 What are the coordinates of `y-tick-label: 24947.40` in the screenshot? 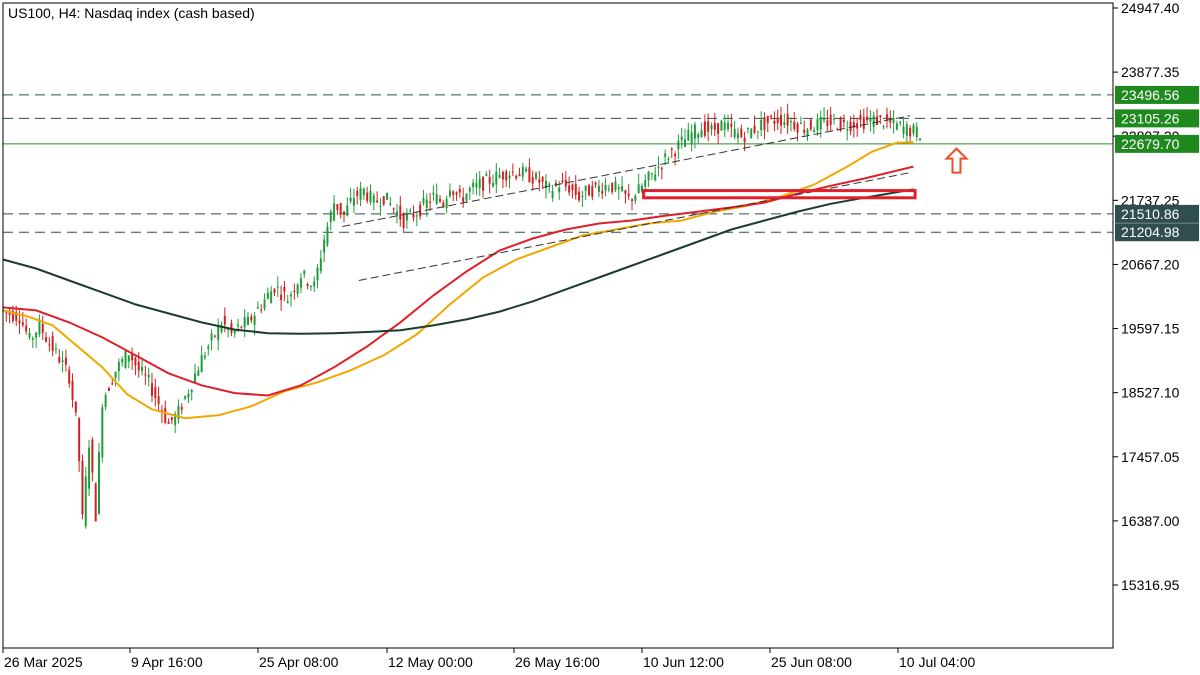 It's located at (1150, 8).